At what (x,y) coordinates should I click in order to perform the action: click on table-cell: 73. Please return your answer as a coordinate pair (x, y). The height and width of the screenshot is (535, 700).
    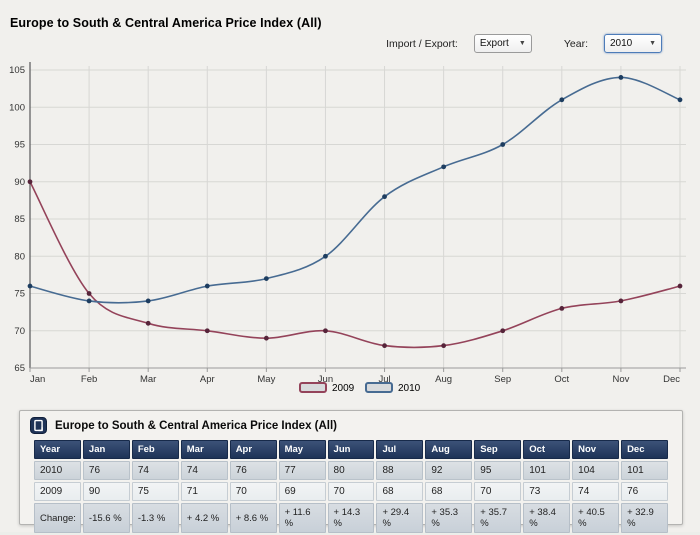
    Looking at the image, I should click on (547, 491).